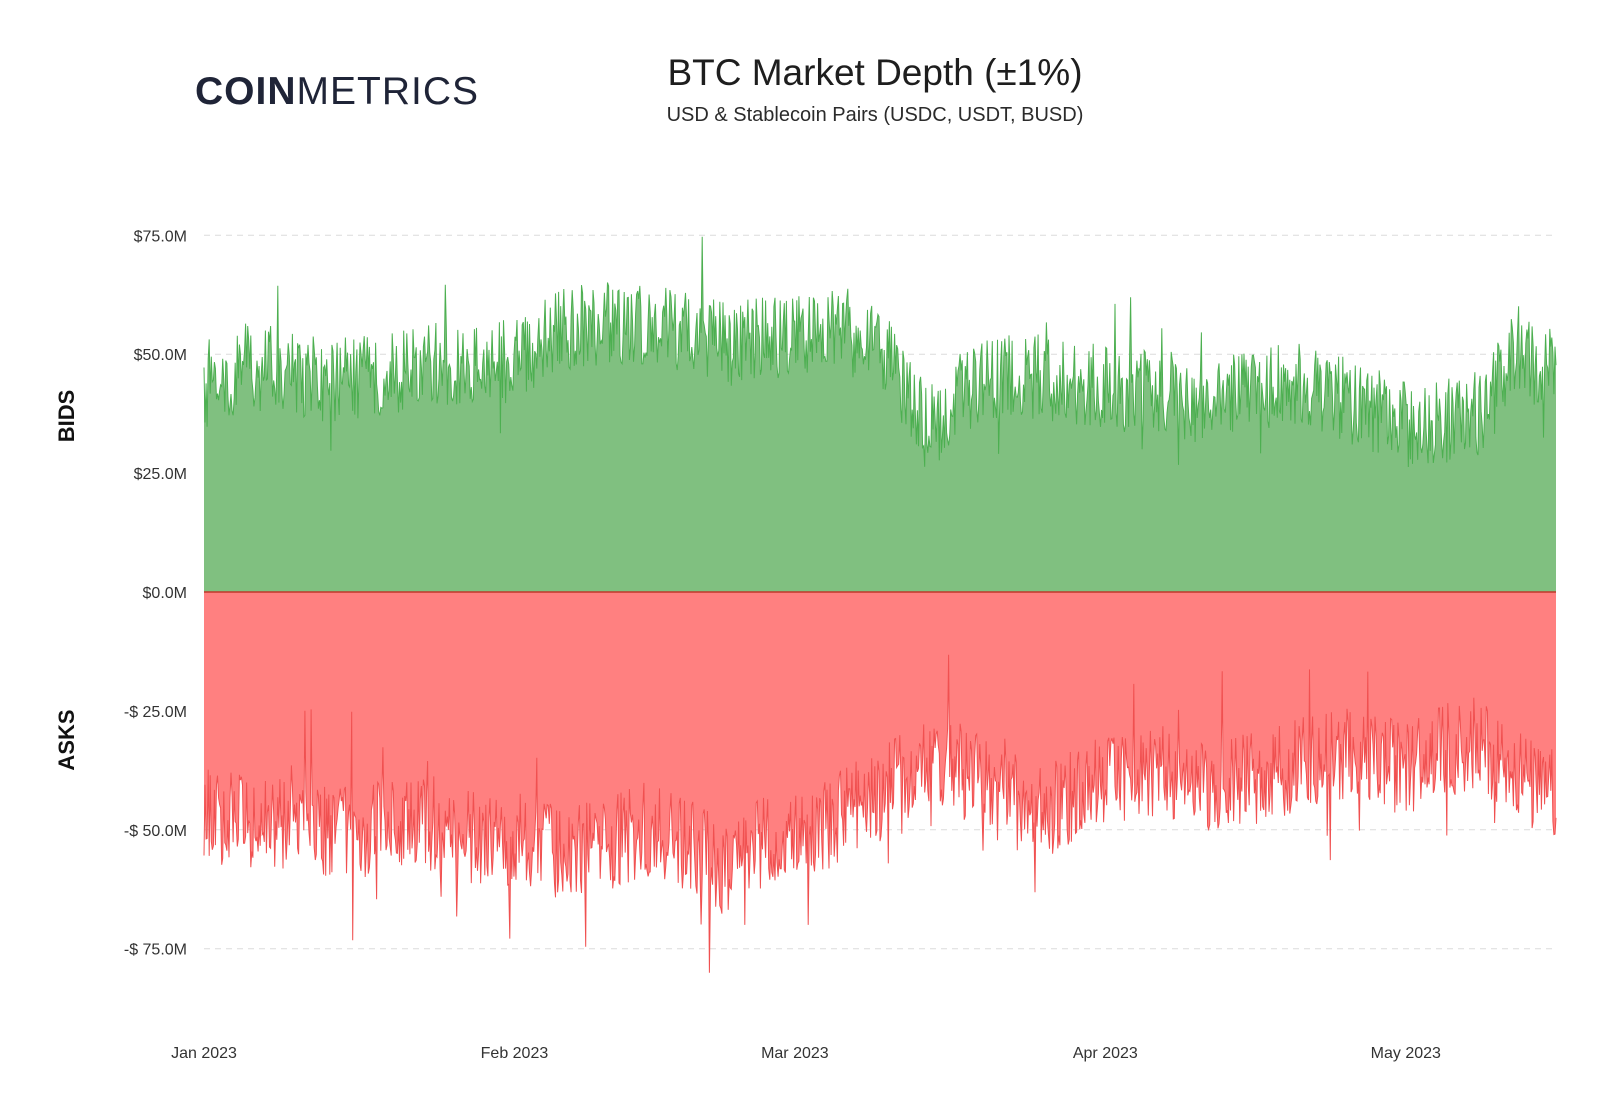 The height and width of the screenshot is (1109, 1600). Describe the element at coordinates (155, 950) in the screenshot. I see `y-tick-label: -$ 75.0M` at that location.